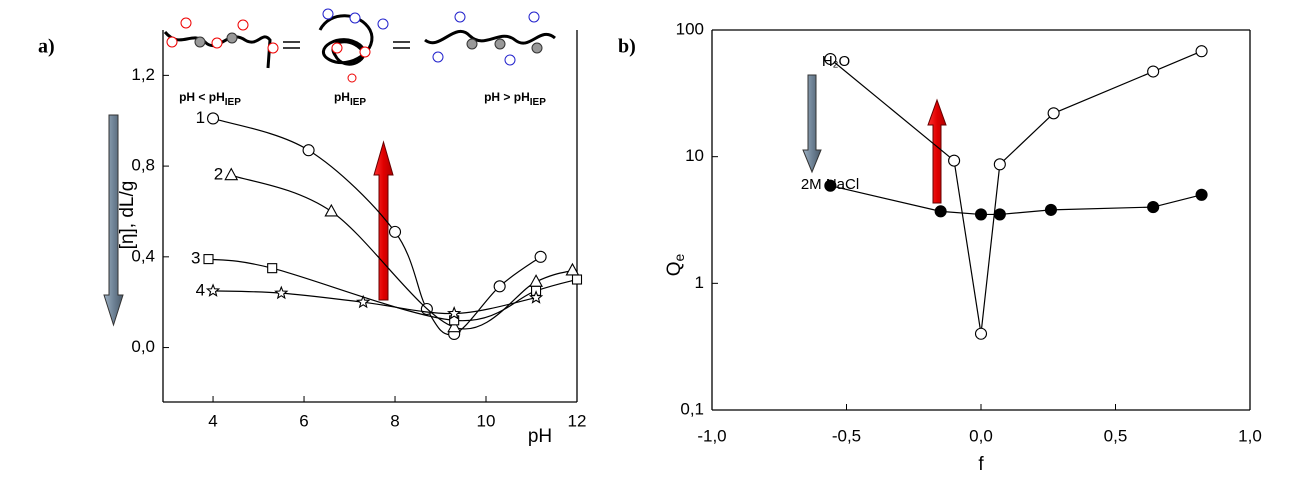 This screenshot has height=478, width=1290. I want to click on x-axis-label: pH, so click(540, 436).